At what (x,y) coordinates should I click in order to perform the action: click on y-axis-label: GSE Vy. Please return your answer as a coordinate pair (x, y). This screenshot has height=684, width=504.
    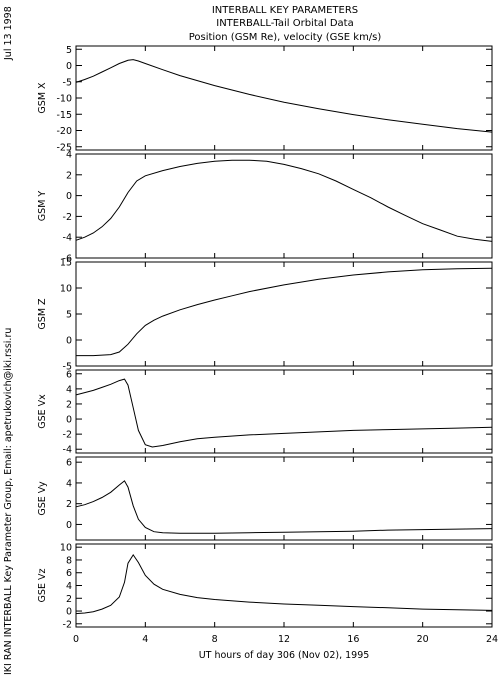
    Looking at the image, I should click on (42, 498).